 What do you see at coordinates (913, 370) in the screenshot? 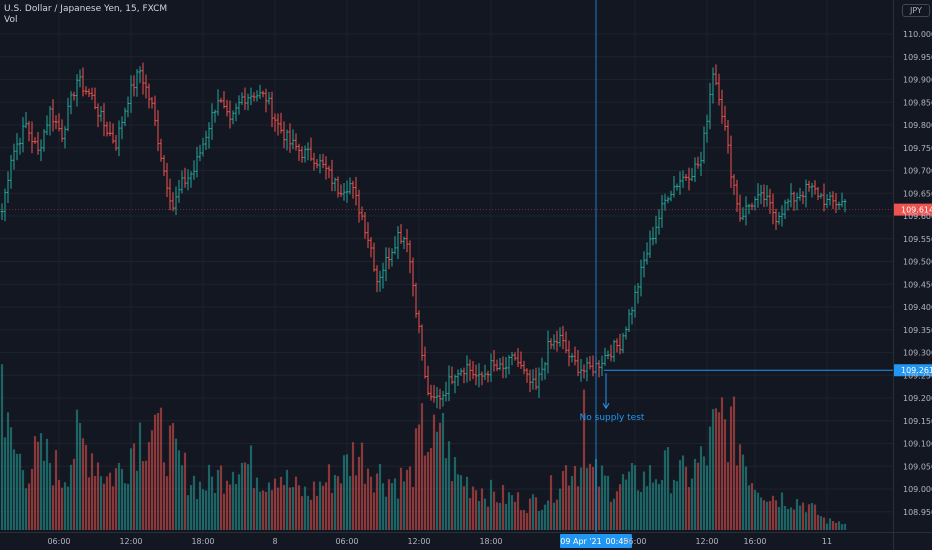
I see `crosshair-price-badge` at bounding box center [913, 370].